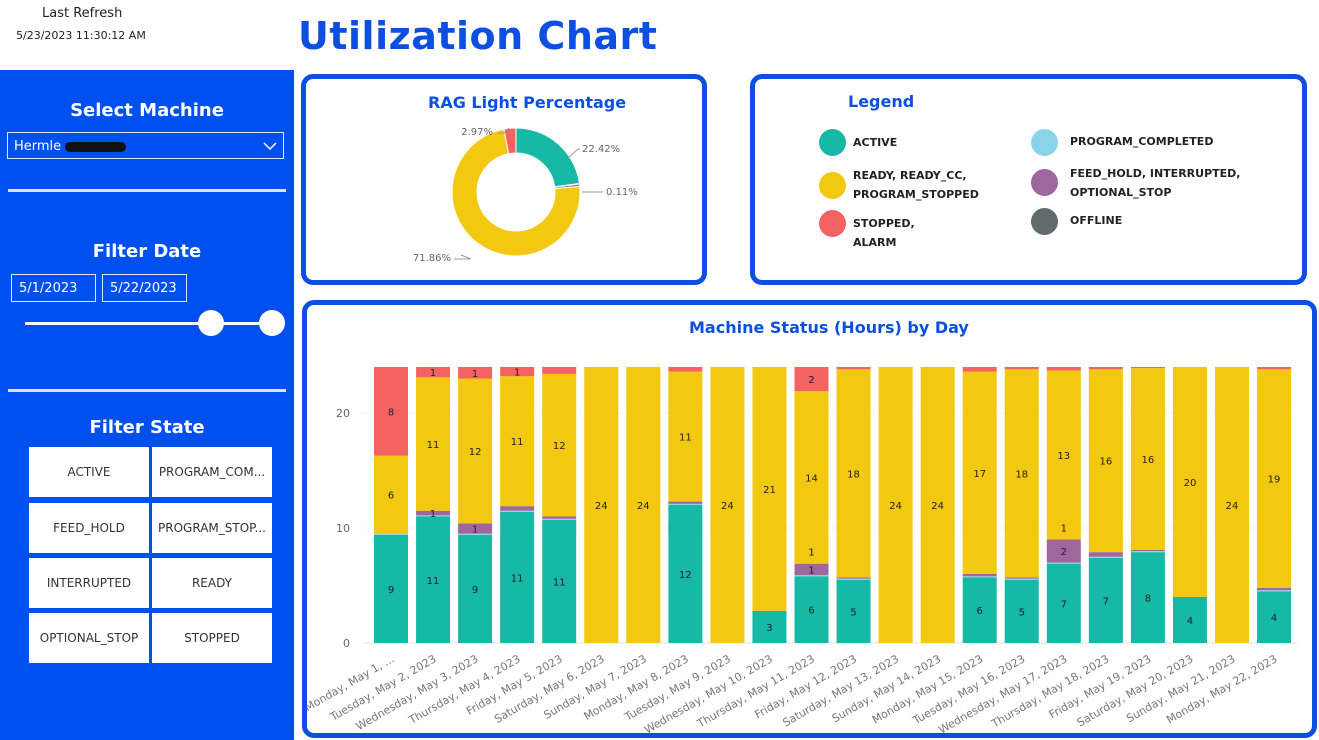  Describe the element at coordinates (1106, 601) in the screenshot. I see `bar-data-label: 7` at that location.